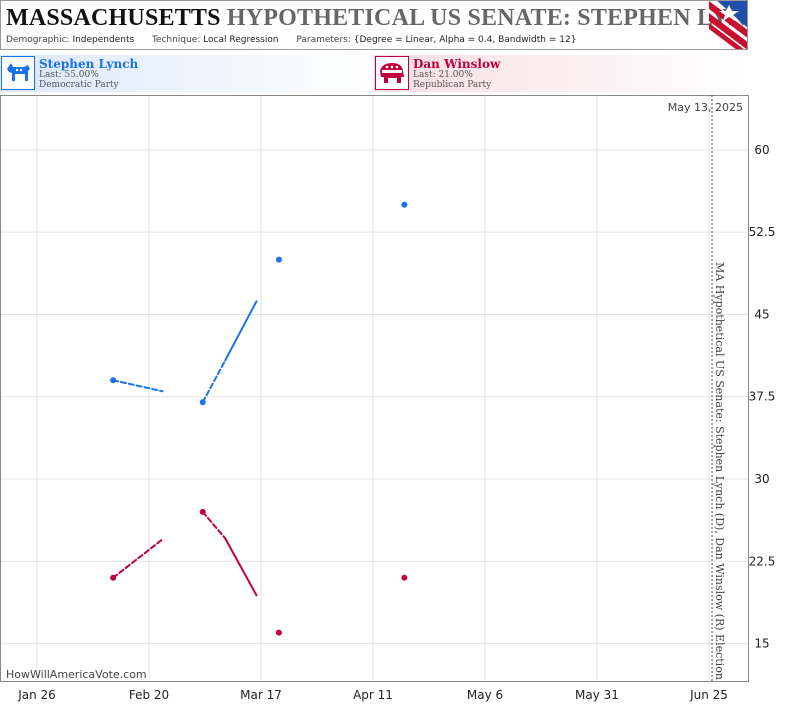 The image size is (789, 704). Describe the element at coordinates (373, 695) in the screenshot. I see `x-tick-label: Apr 11` at that location.